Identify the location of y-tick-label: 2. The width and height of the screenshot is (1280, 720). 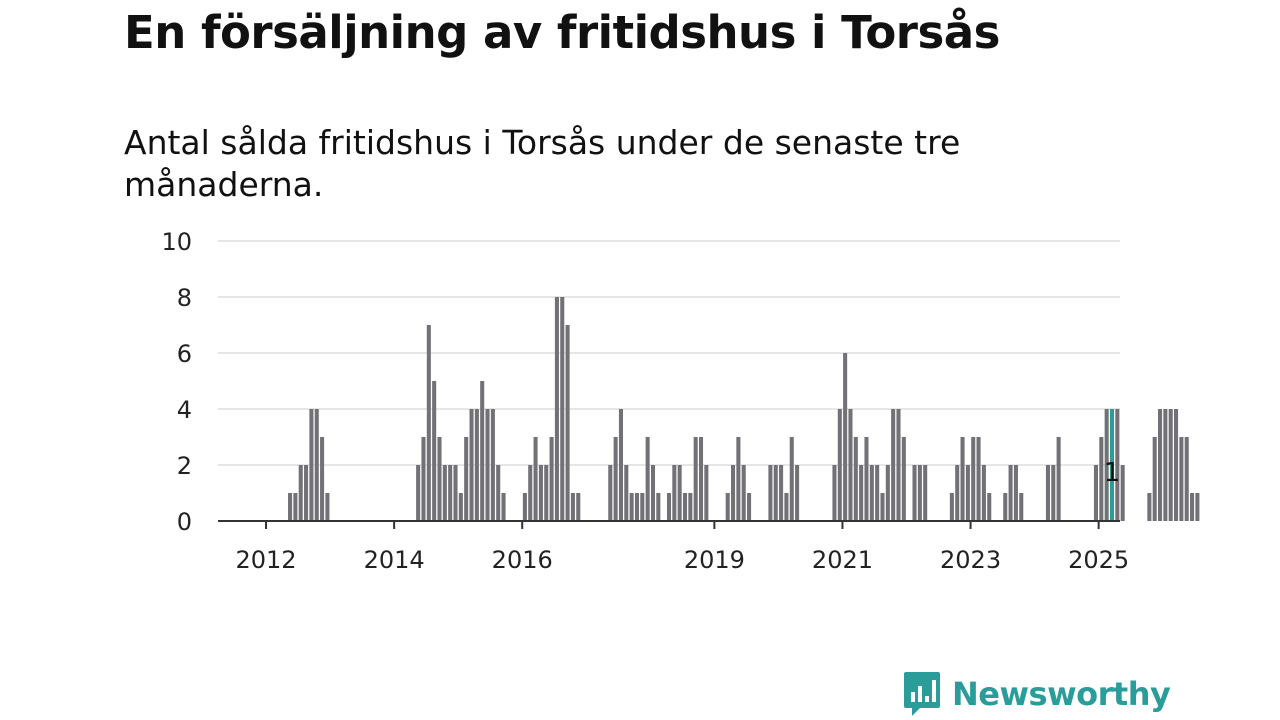
(184, 466).